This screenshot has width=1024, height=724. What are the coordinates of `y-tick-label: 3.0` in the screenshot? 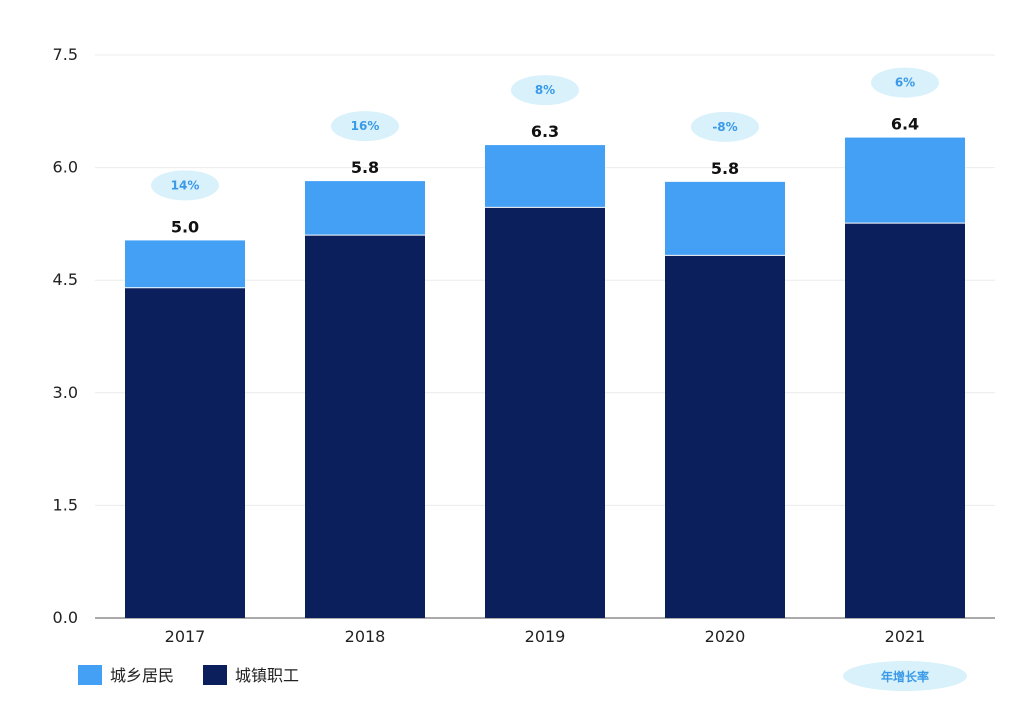 It's located at (65, 392).